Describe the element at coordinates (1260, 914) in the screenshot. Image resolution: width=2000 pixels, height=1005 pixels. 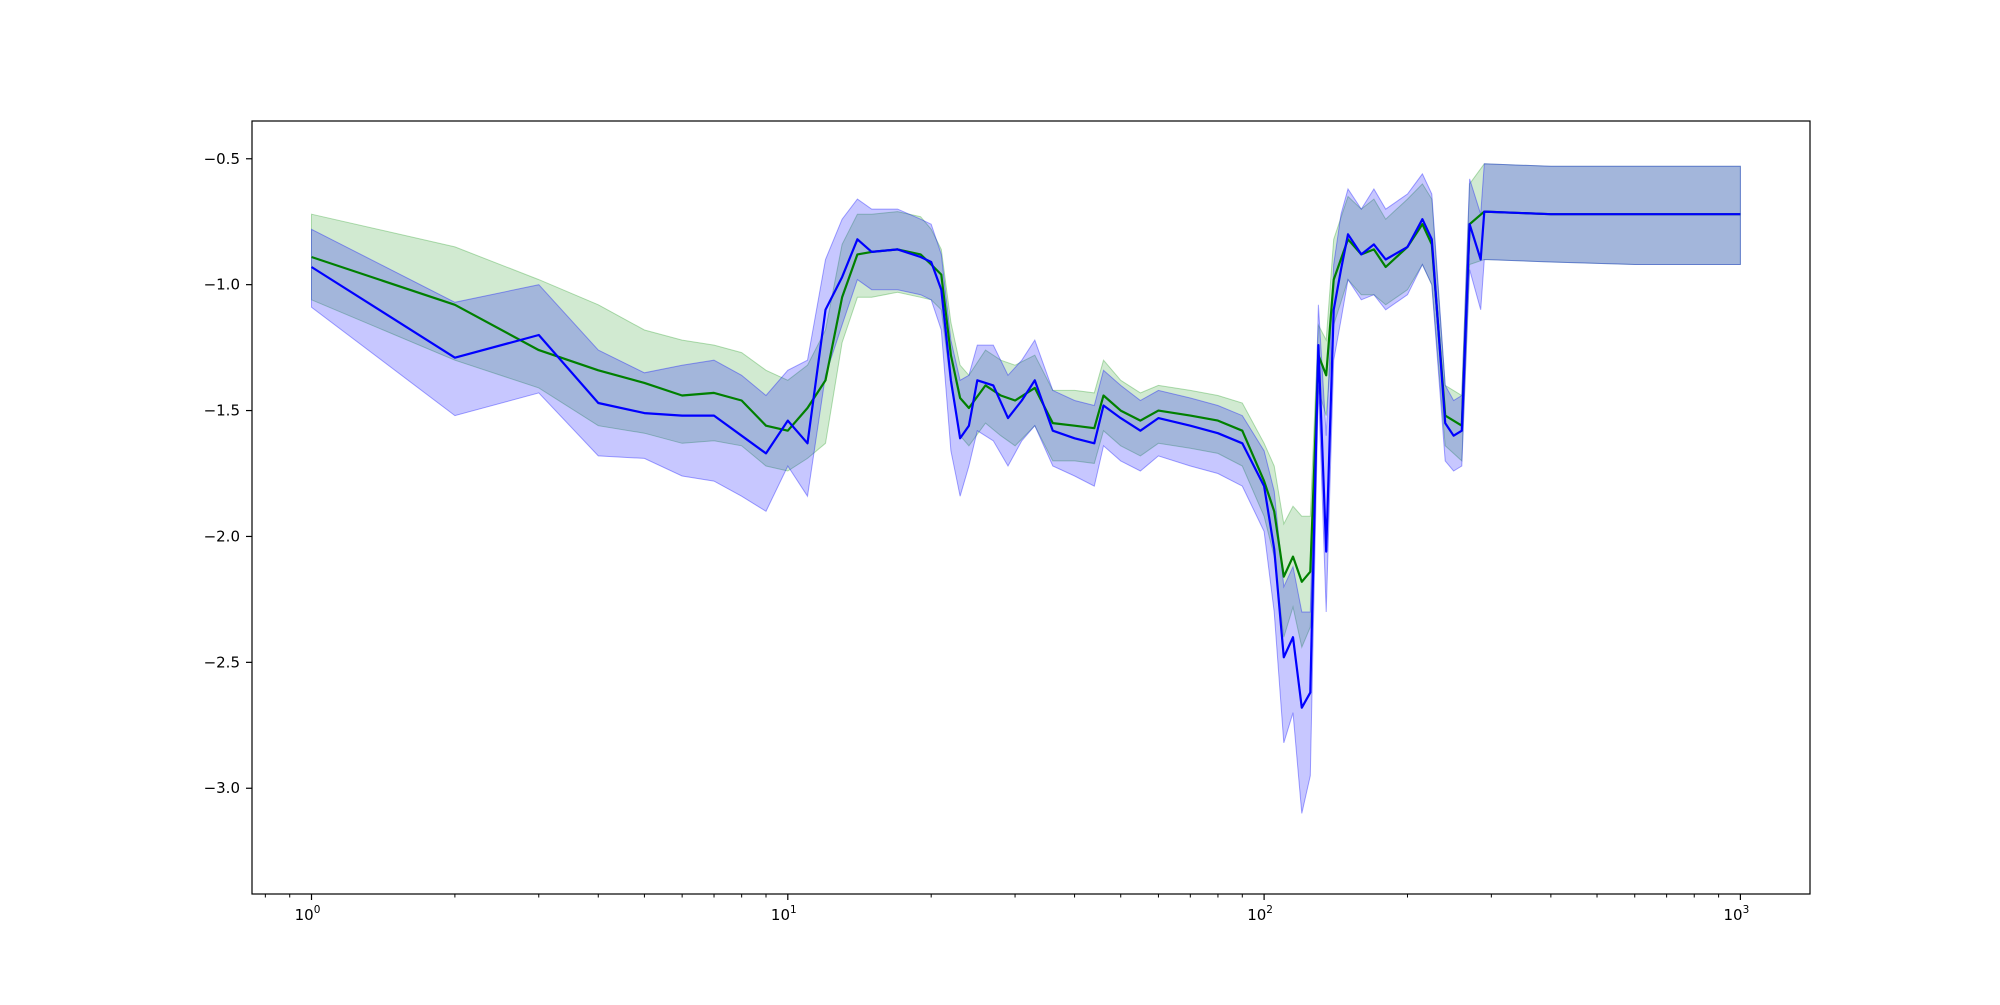
I see `x-tick-label: 10²` at that location.